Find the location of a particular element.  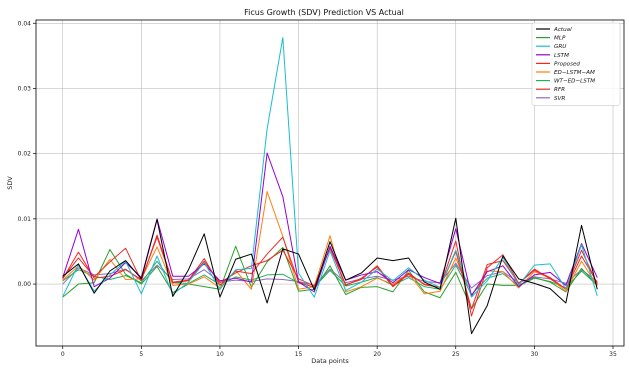

y-tick-label: 0.00 is located at coordinates (25, 284).